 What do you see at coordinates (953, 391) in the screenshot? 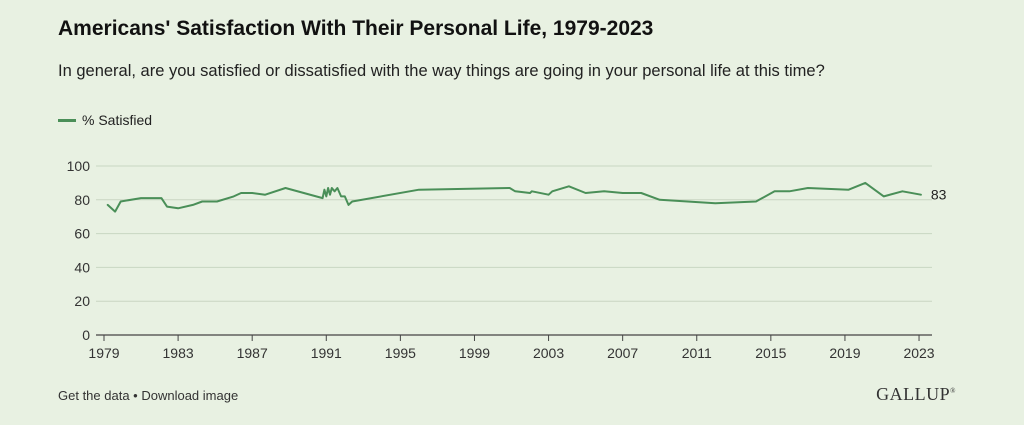
I see `gallup-logo-mark: ®` at bounding box center [953, 391].